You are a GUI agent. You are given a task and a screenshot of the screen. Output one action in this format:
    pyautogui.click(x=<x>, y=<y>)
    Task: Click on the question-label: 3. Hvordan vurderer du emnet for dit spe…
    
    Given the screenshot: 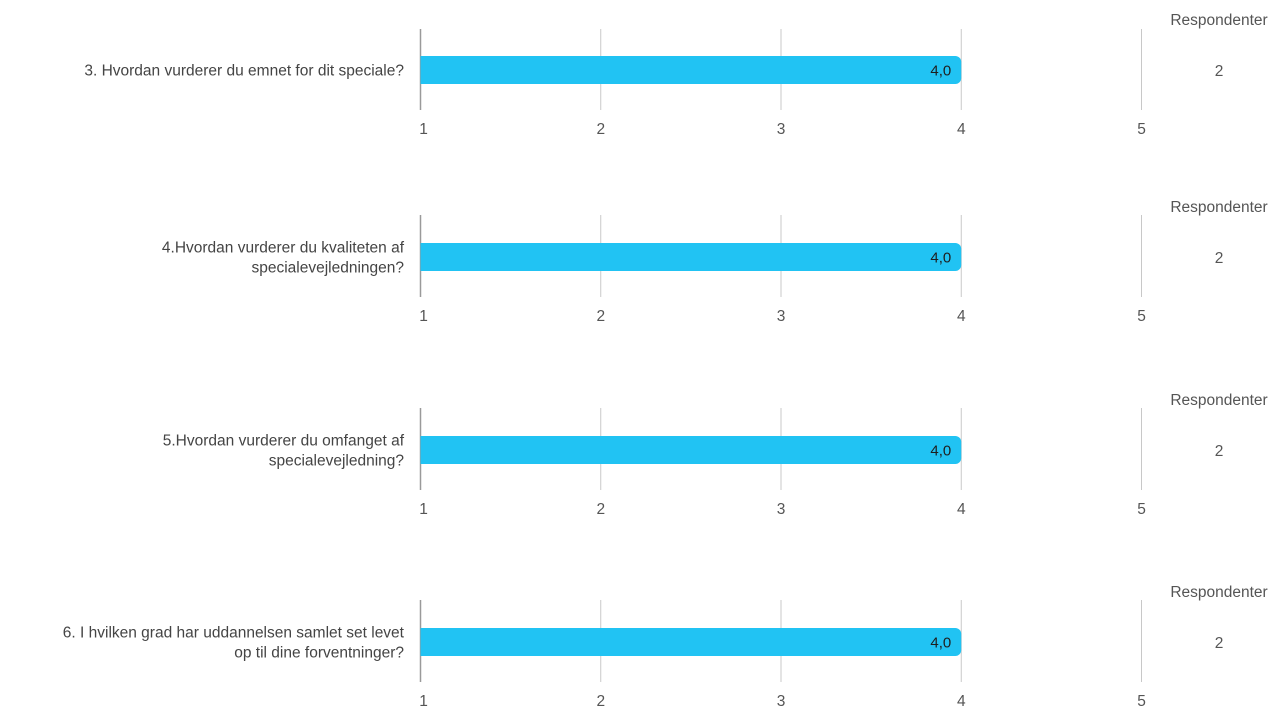 What is the action you would take?
    pyautogui.click(x=244, y=71)
    